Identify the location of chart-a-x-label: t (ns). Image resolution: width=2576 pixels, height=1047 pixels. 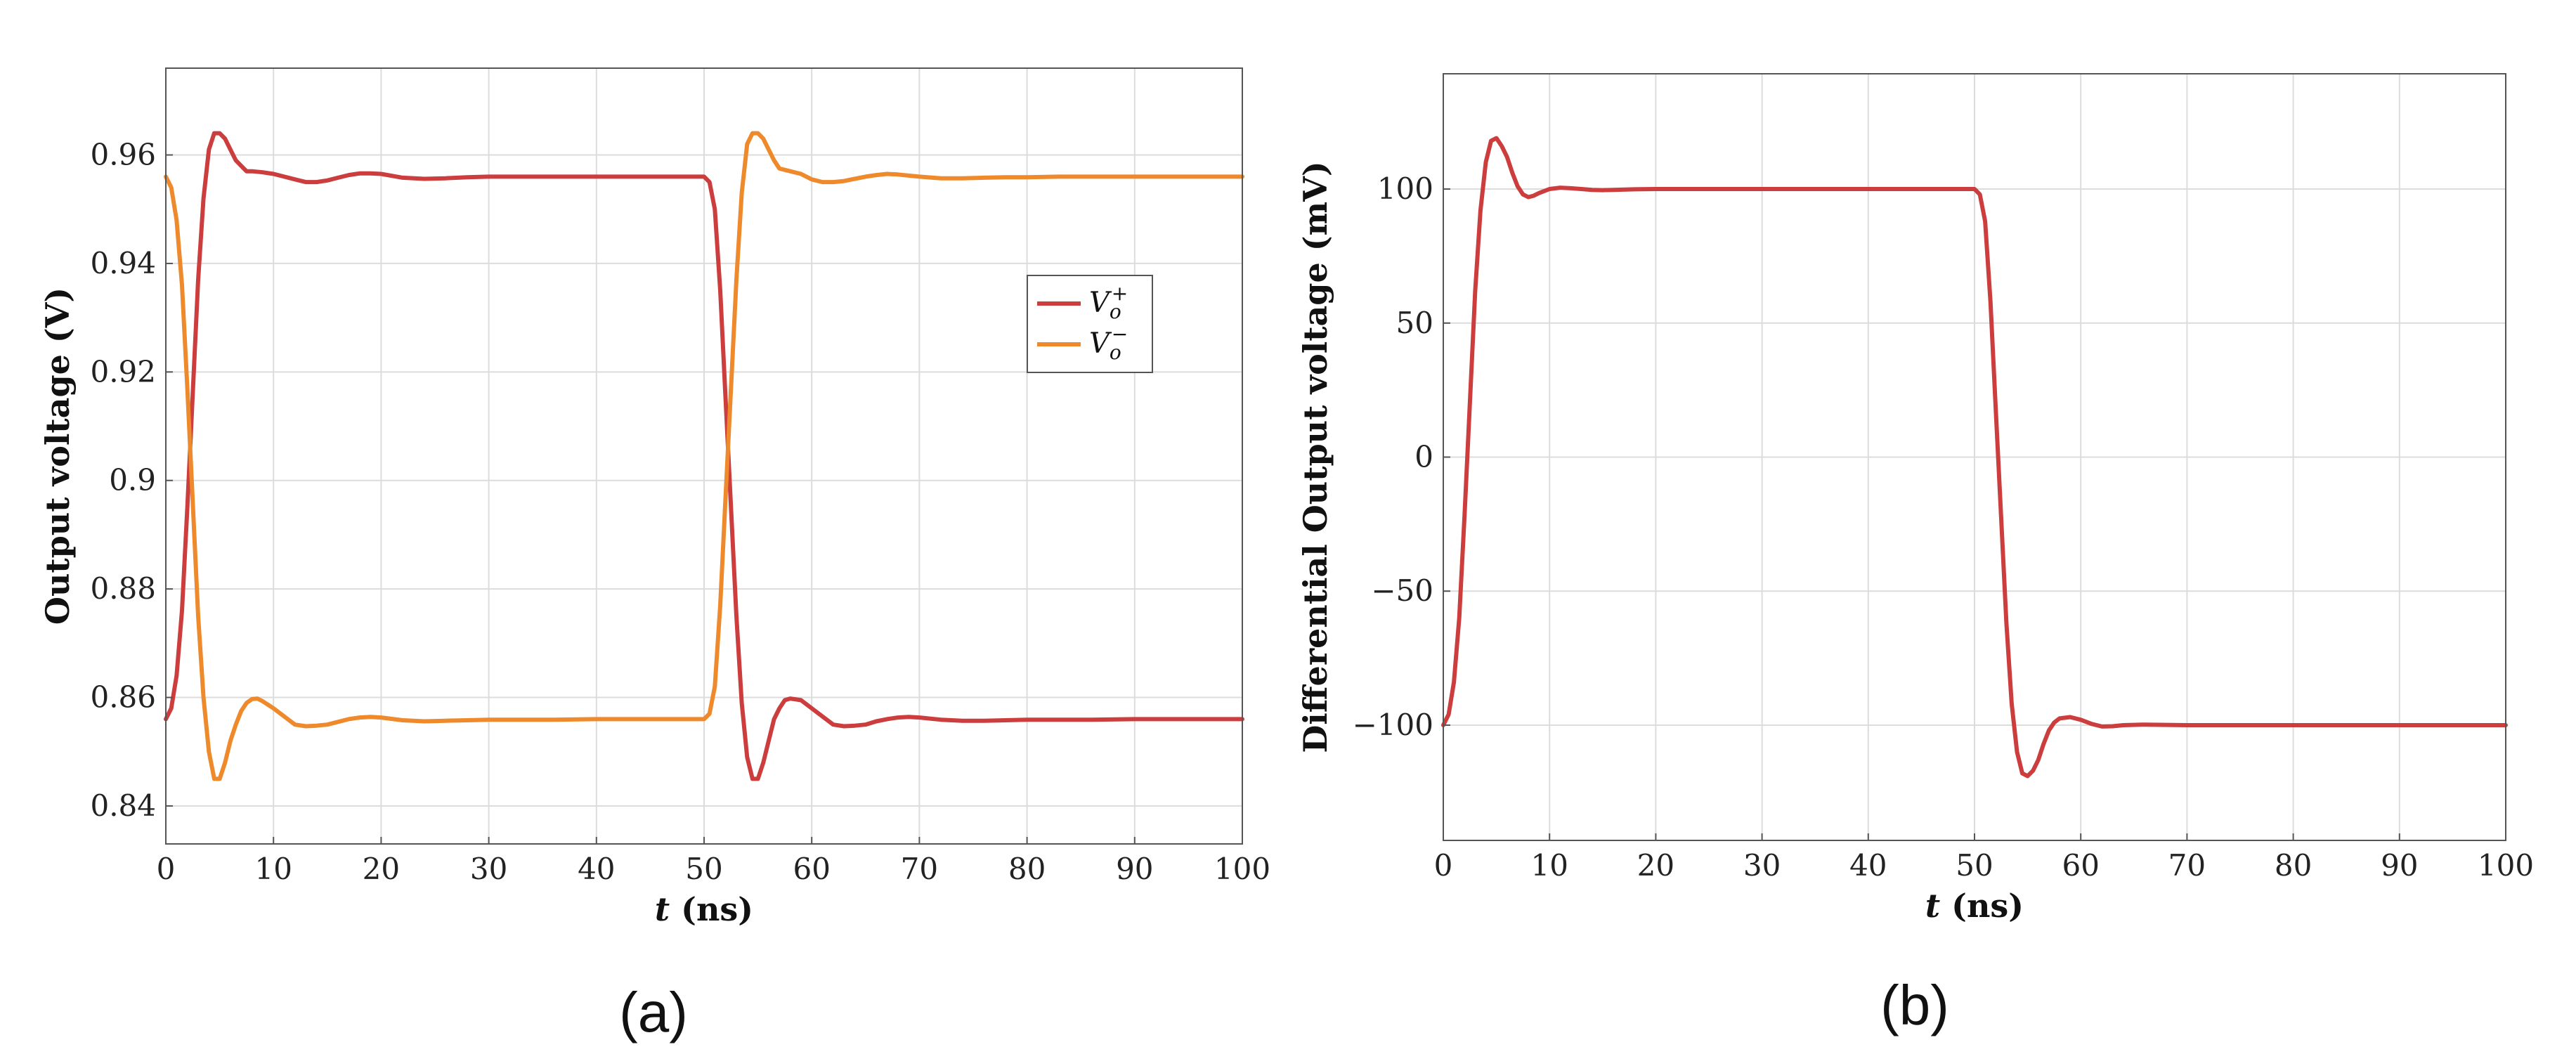
(704, 909).